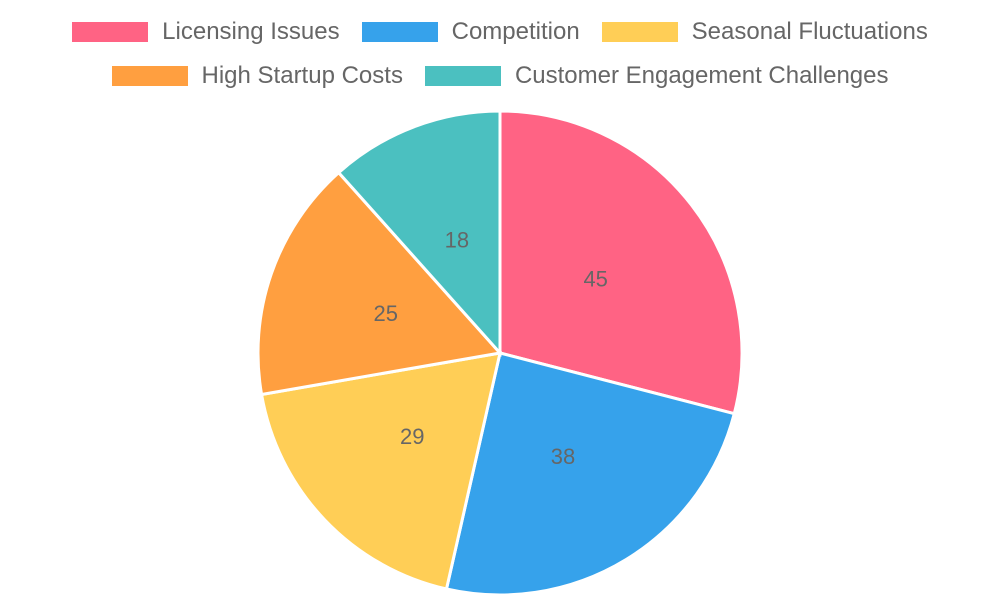  I want to click on legend-item-seasonal-fluctuations: Seasonal Fluctuations, so click(764, 32).